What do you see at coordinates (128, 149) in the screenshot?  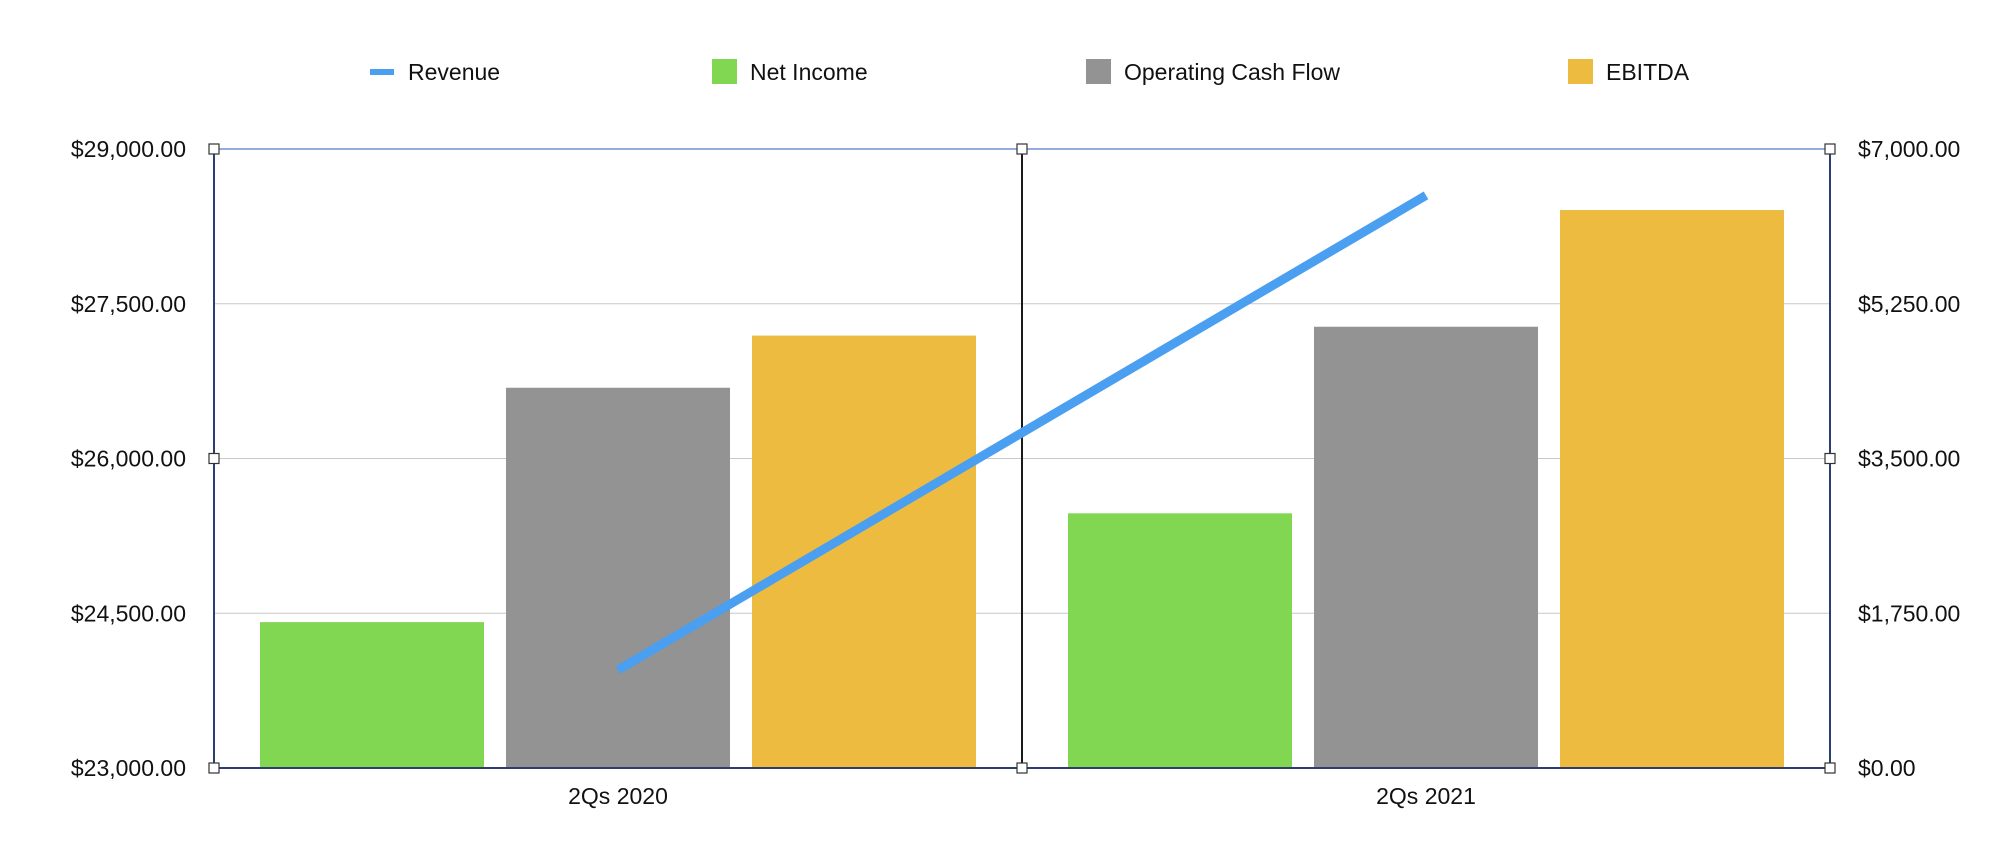 I see `left-tick-label: $29,000.00` at bounding box center [128, 149].